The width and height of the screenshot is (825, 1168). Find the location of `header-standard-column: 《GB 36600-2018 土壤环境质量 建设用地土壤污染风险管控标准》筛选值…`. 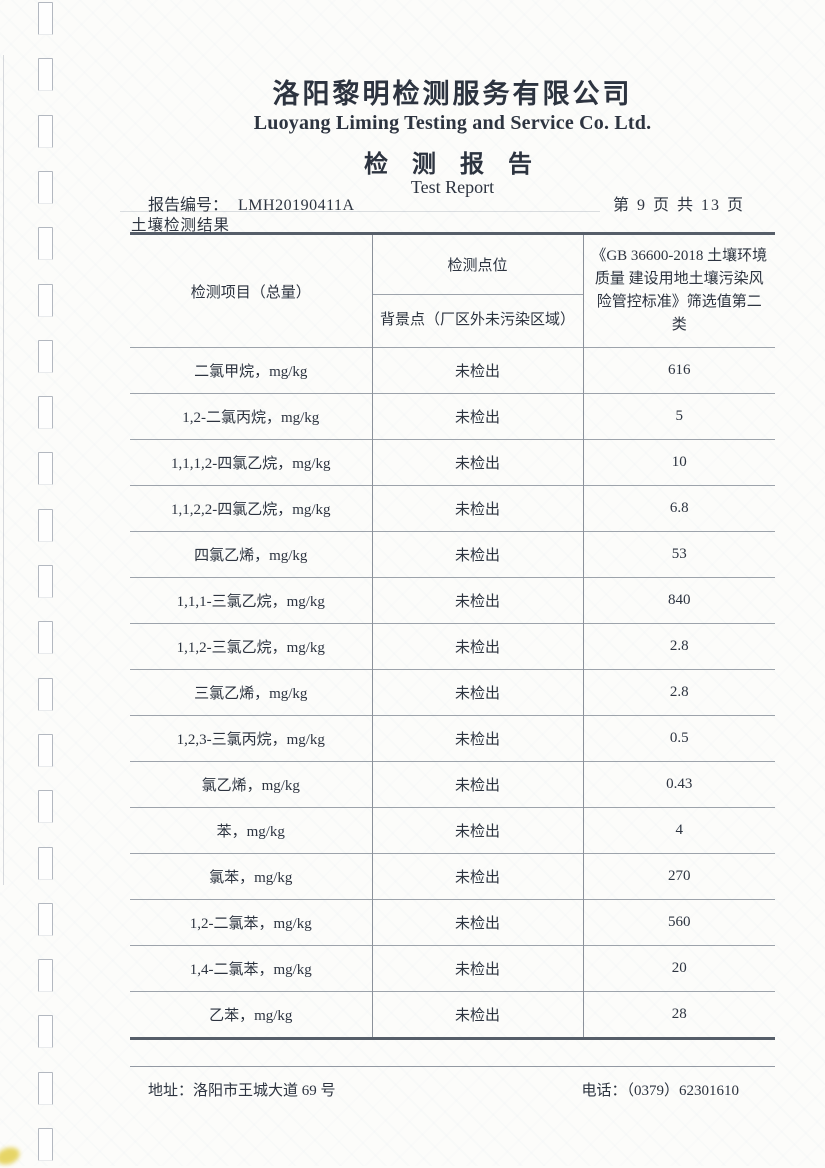

header-standard-column: 《GB 36600-2018 土壤环境质量 建设用地土壤污染风险管控标准》筛选值… is located at coordinates (679, 290).